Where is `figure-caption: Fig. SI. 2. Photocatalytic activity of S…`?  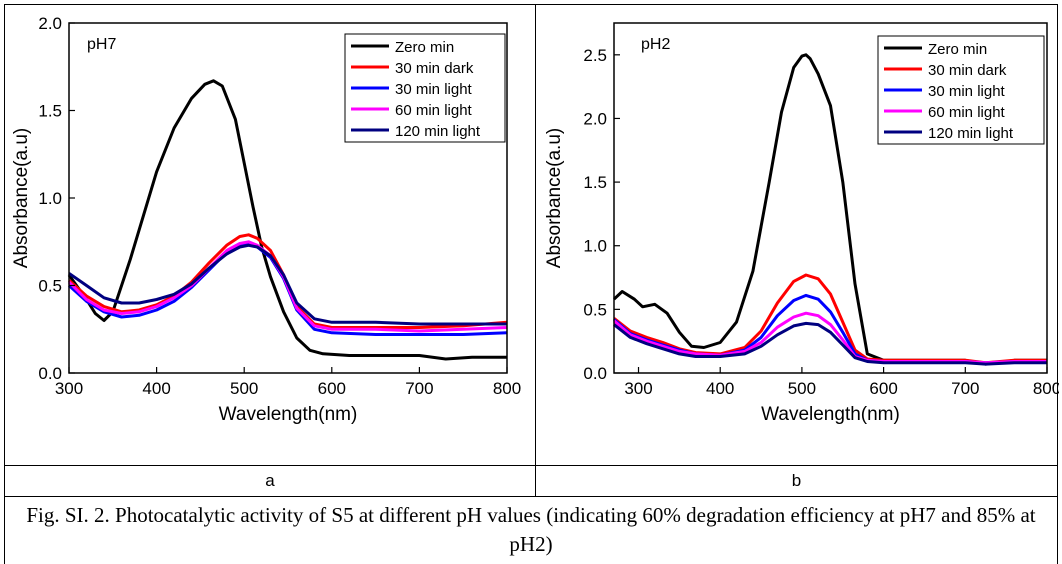 figure-caption: Fig. SI. 2. Photocatalytic activity of S… is located at coordinates (531, 530).